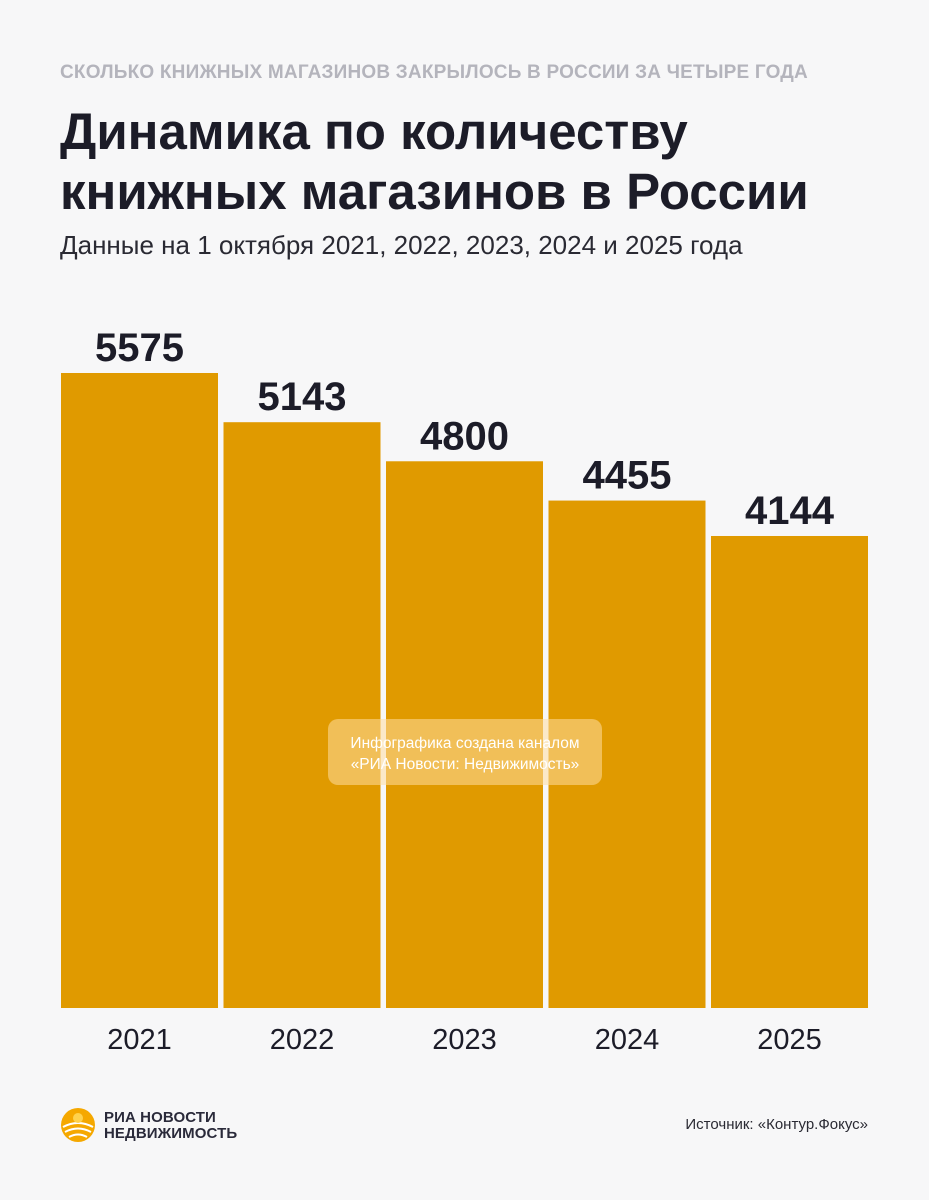  Describe the element at coordinates (776, 1124) in the screenshot. I see `source-note: Источник: «Контур.Фокус»` at that location.